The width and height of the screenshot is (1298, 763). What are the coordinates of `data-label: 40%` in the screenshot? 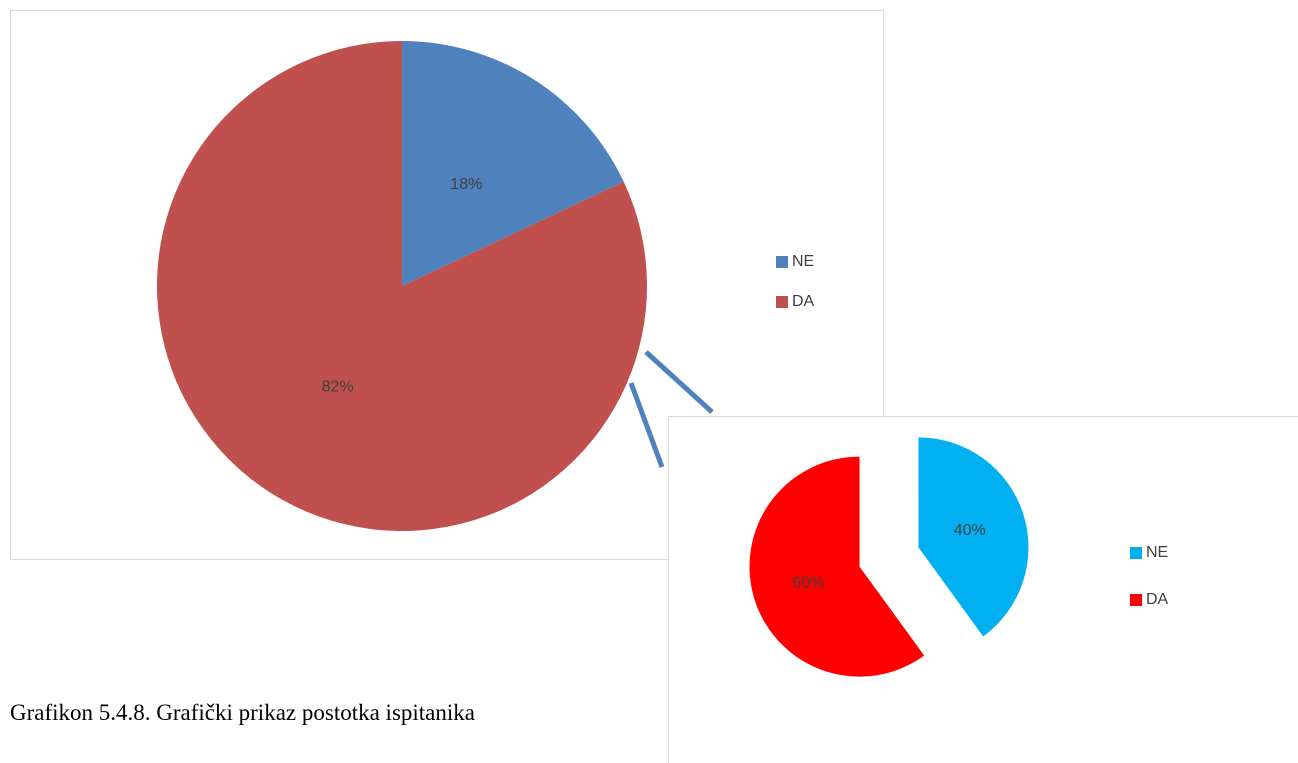 It's located at (970, 530).